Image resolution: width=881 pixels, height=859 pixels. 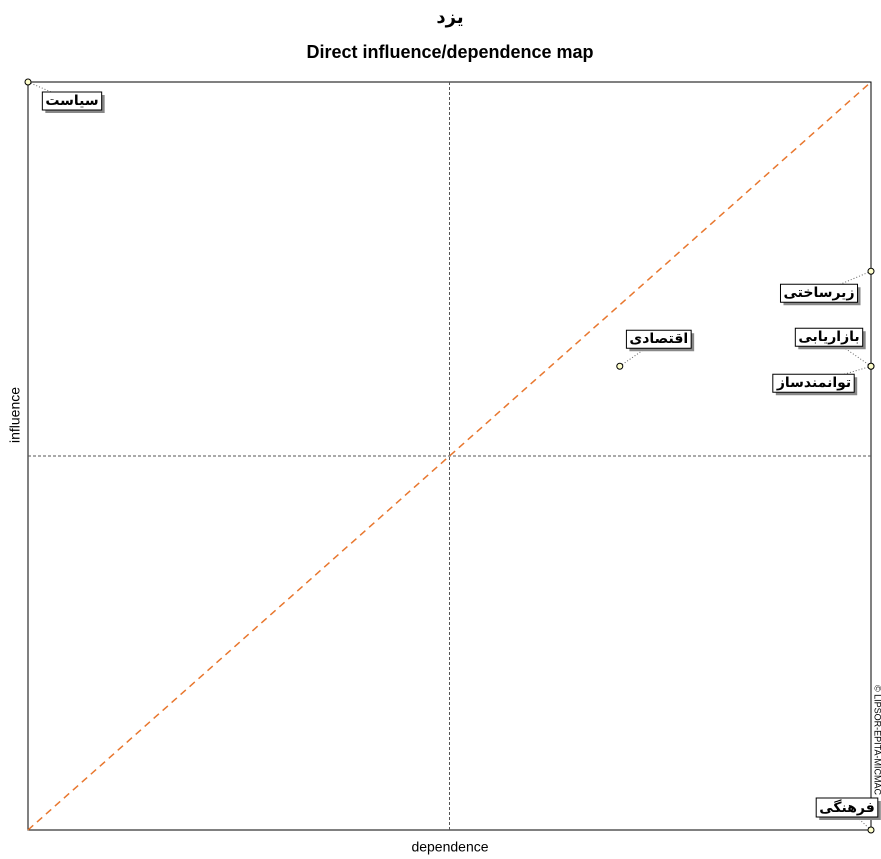 I want to click on label-text: سیاست, so click(x=71, y=101).